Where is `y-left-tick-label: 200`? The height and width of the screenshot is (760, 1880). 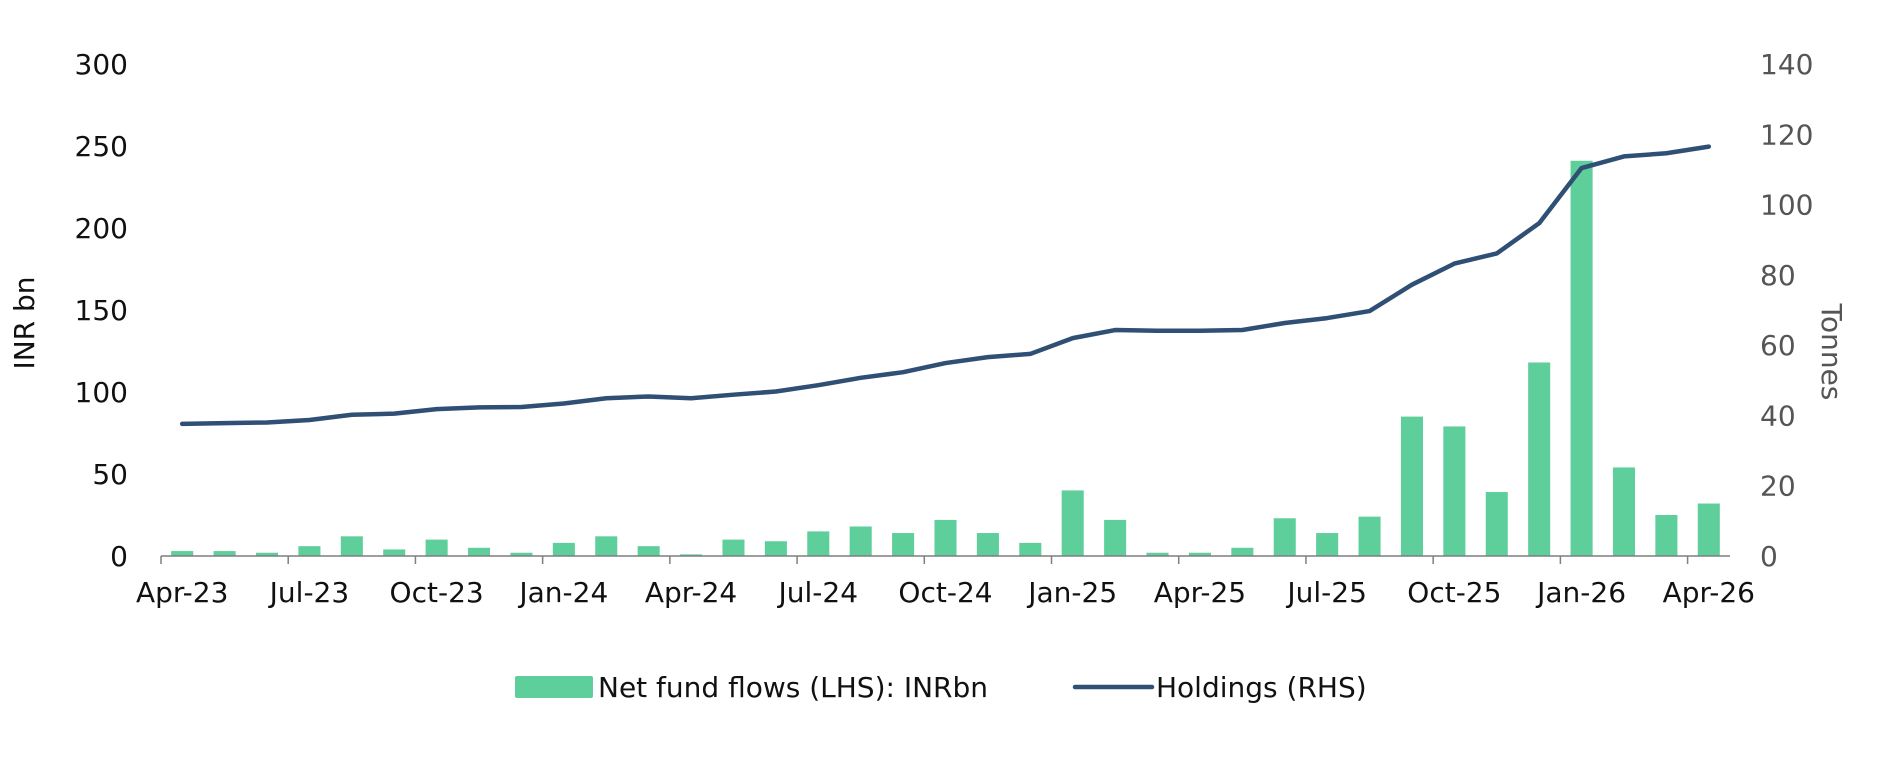
y-left-tick-label: 200 is located at coordinates (101, 228).